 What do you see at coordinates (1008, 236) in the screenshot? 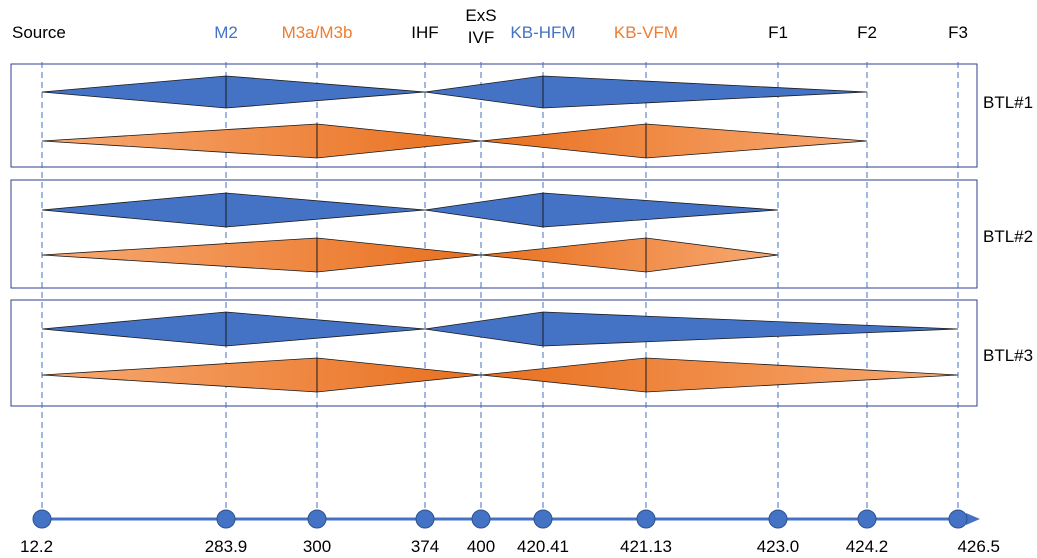
I see `beamline-label-2: BTL#2` at bounding box center [1008, 236].